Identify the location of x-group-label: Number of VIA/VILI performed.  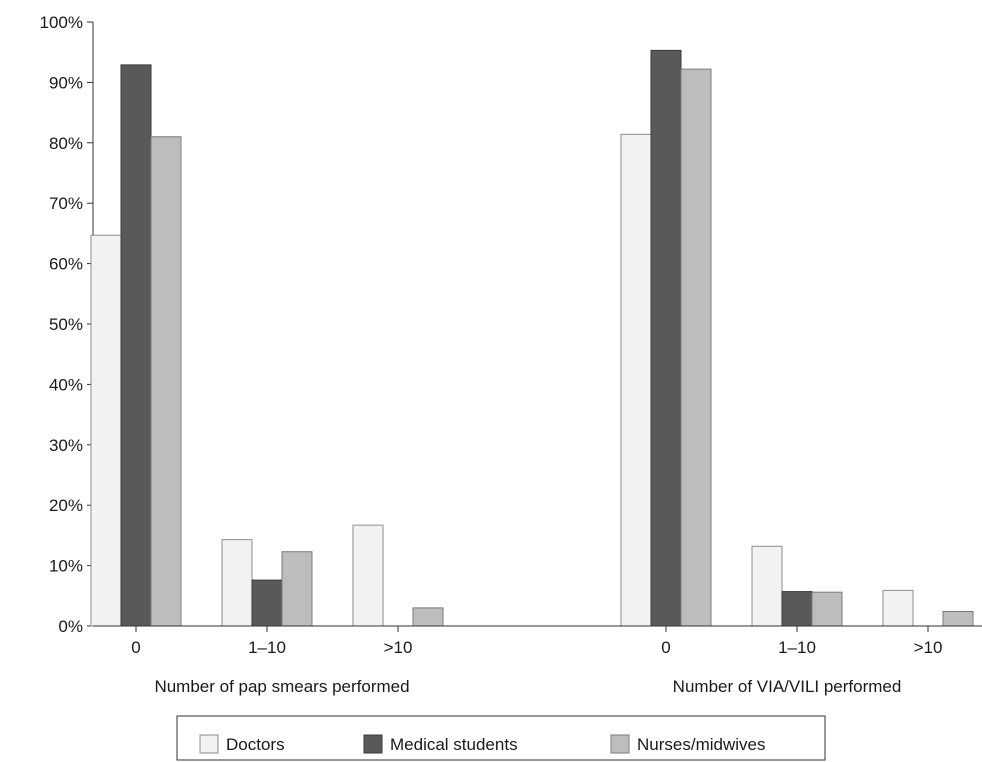
(787, 686).